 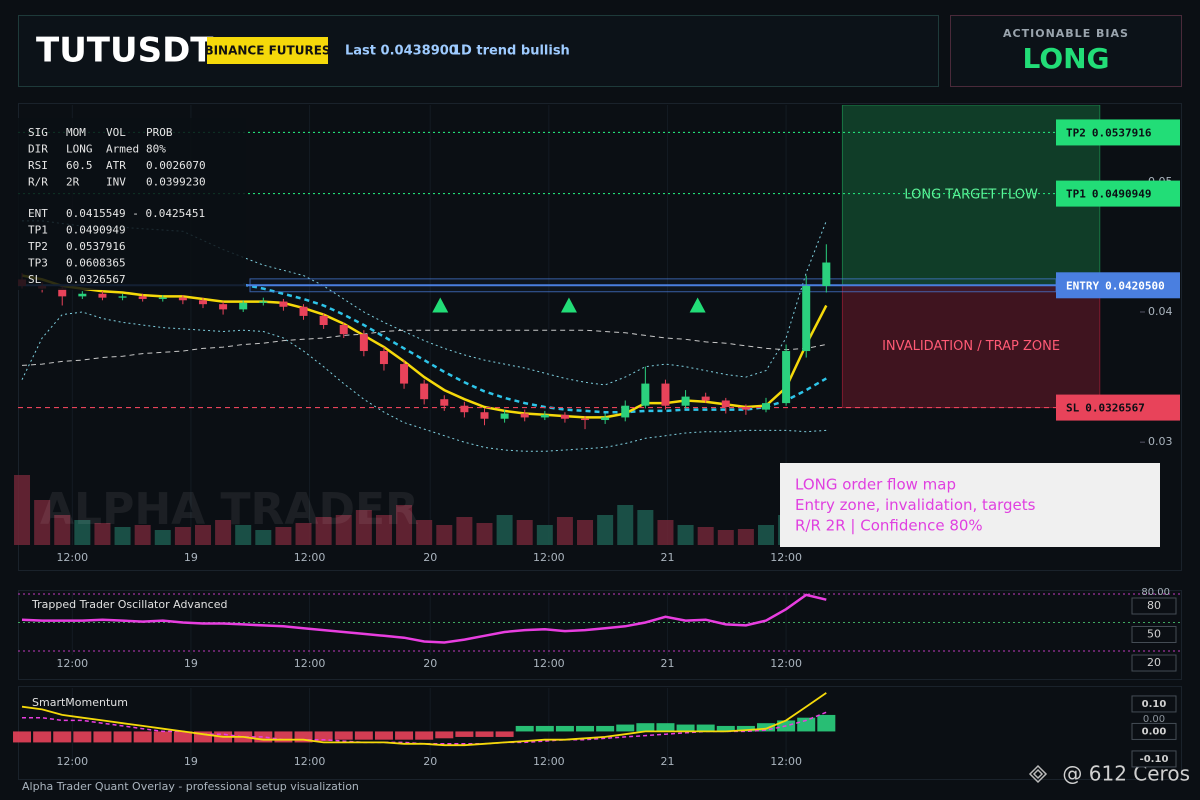 I want to click on bias-label: ACTIONABLE BIAS, so click(x=1066, y=33).